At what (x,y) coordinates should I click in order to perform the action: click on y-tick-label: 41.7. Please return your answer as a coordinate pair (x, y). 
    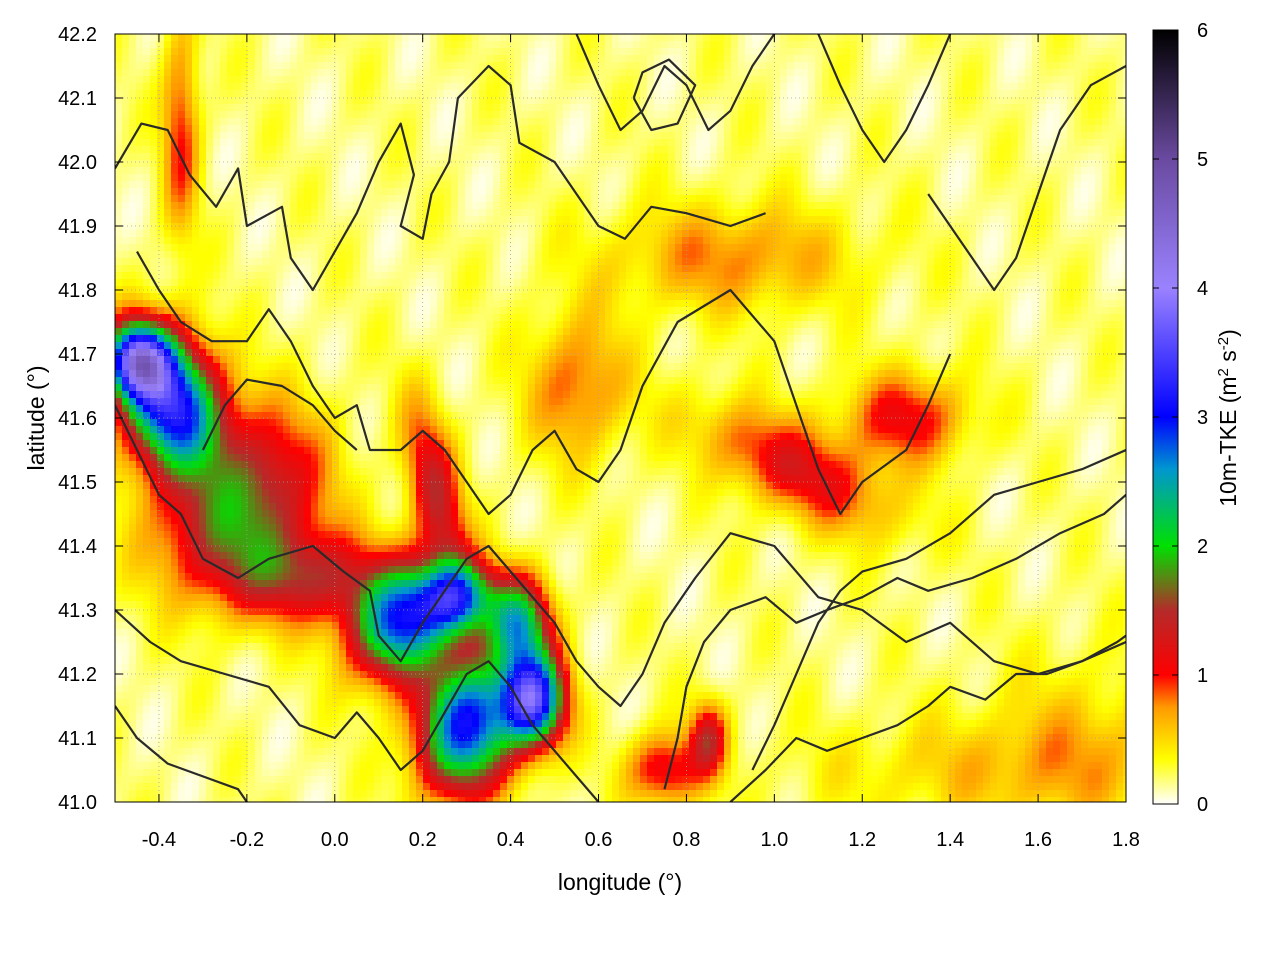
    Looking at the image, I should click on (77, 355).